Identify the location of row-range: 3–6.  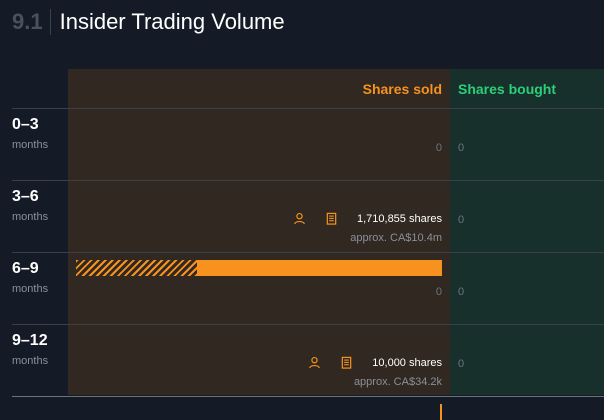
(25, 196).